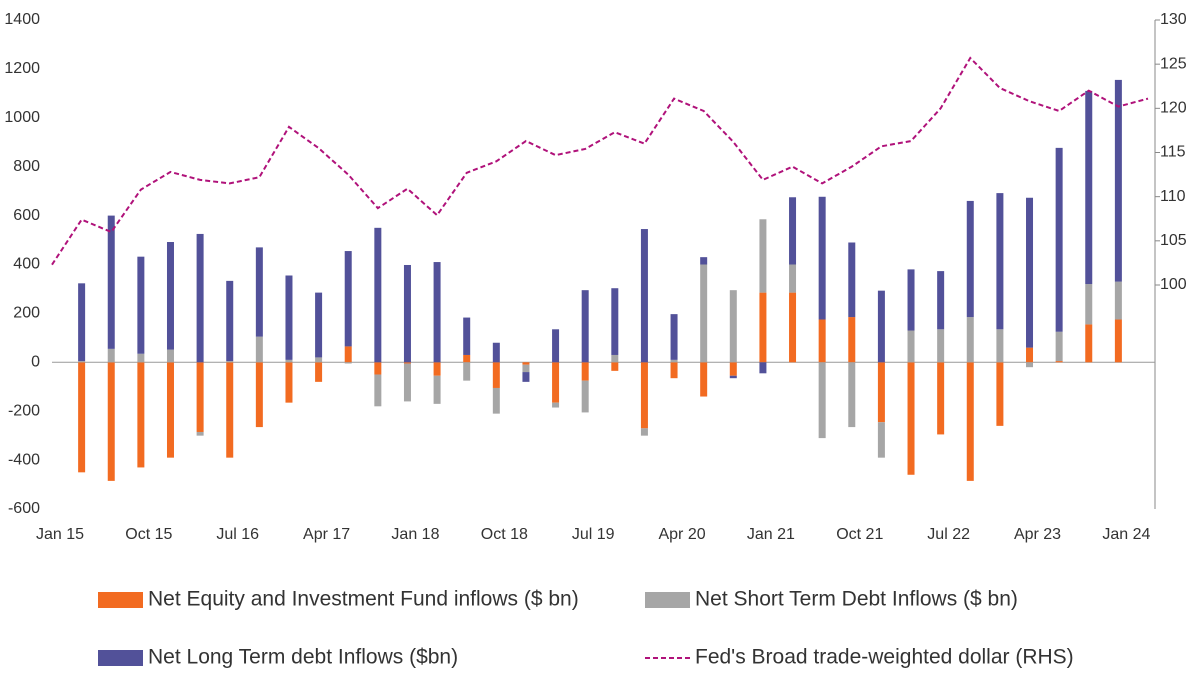 The height and width of the screenshot is (688, 1200). Describe the element at coordinates (237, 534) in the screenshot. I see `x-tick-label: Jul 16` at that location.